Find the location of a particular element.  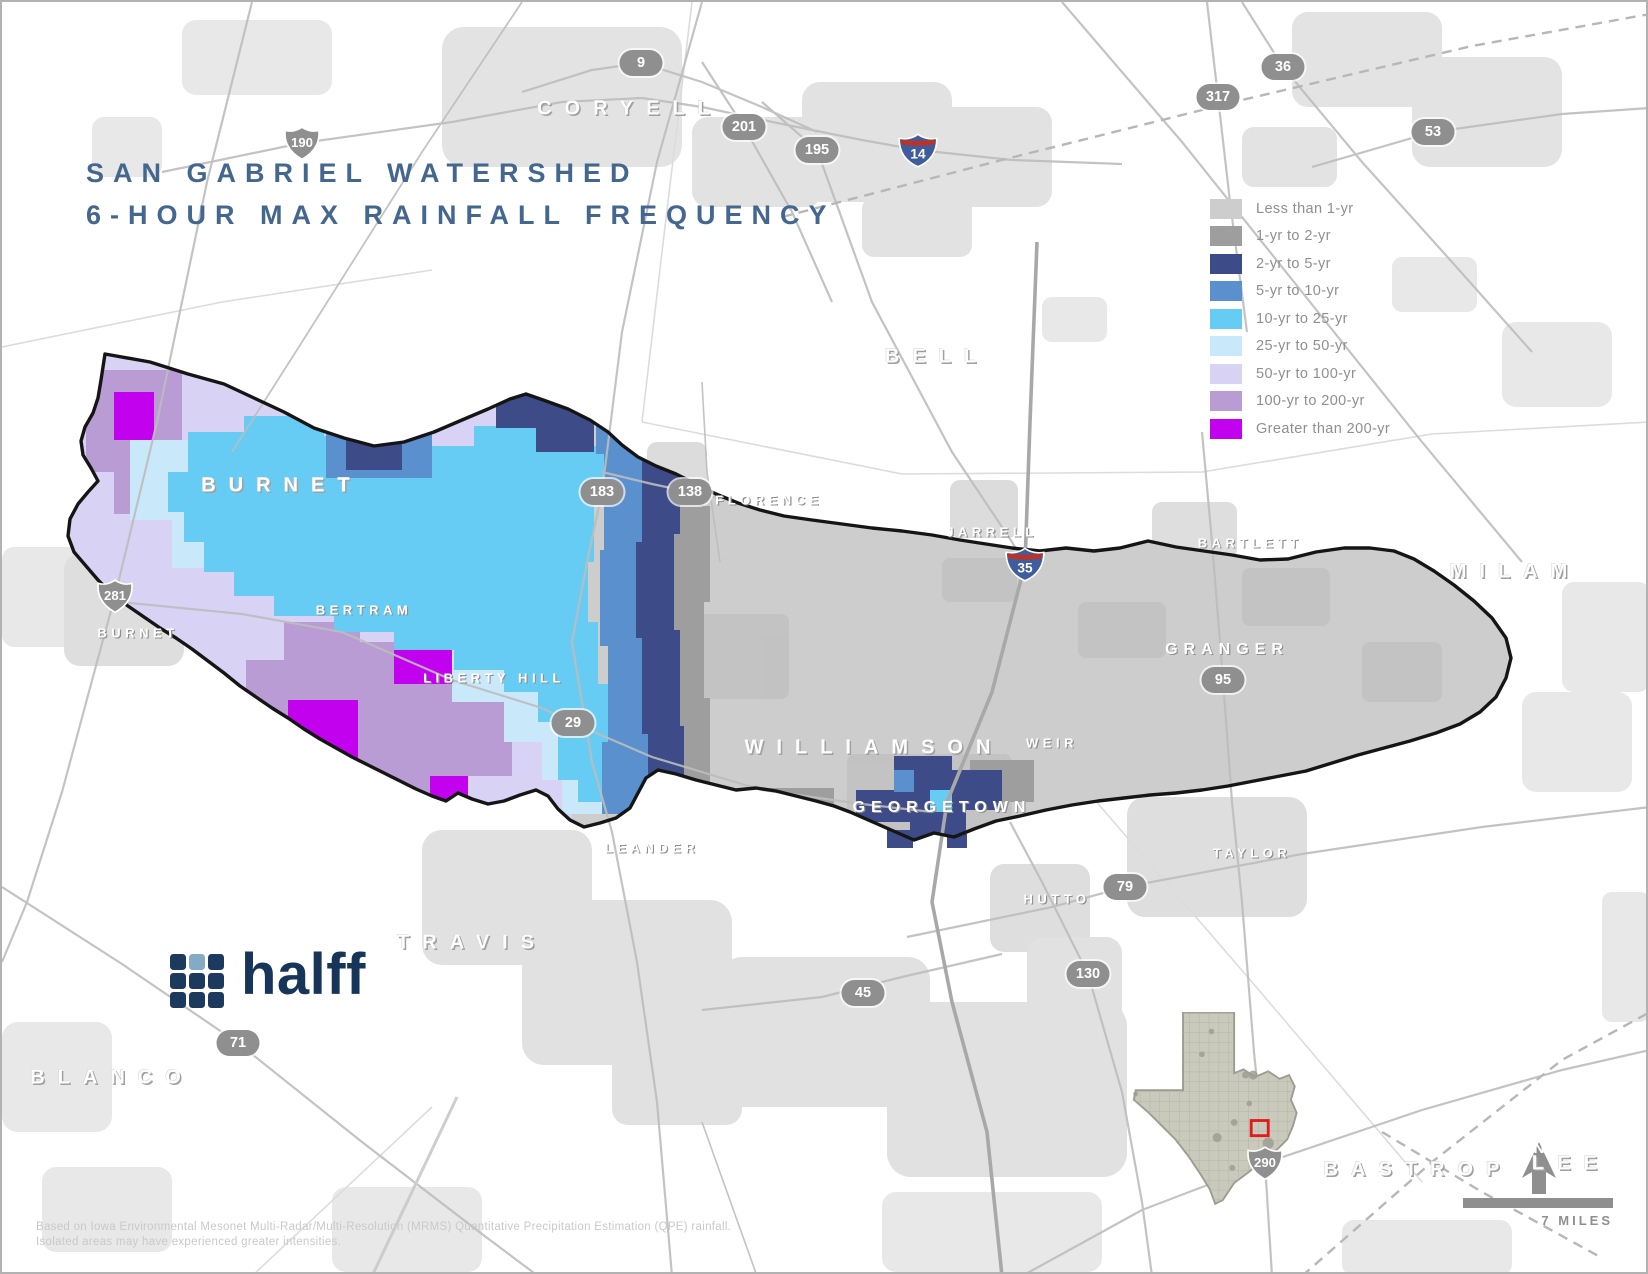

city-label-georgetown: GEORGETOWN is located at coordinates (942, 807).